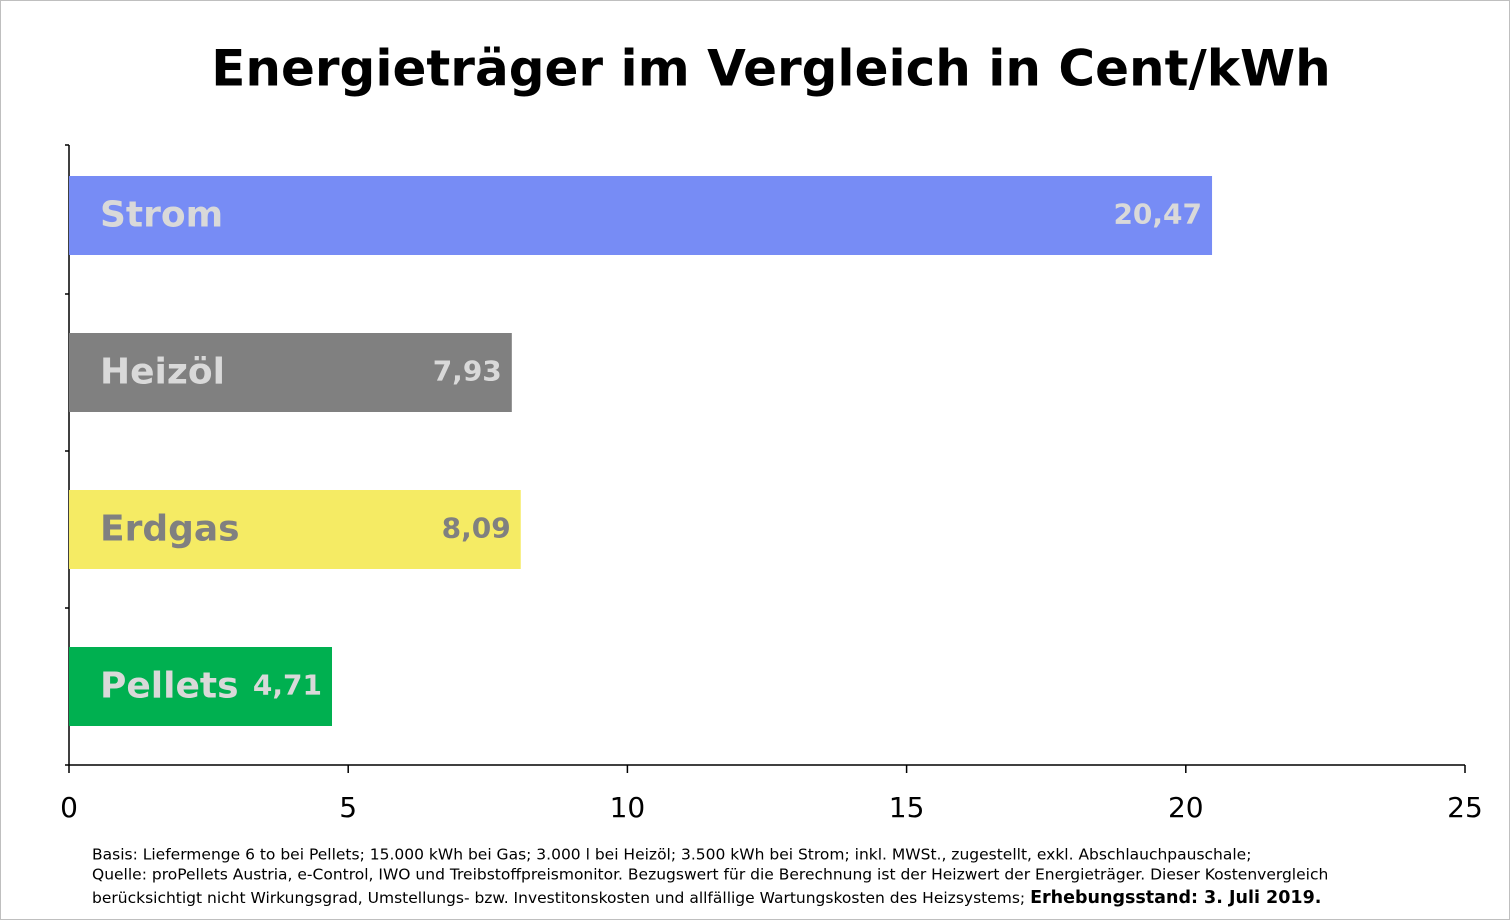 The height and width of the screenshot is (920, 1510). Describe the element at coordinates (771, 69) in the screenshot. I see `chart-title: Energieträger im Vergleich in Cent/kWh` at that location.